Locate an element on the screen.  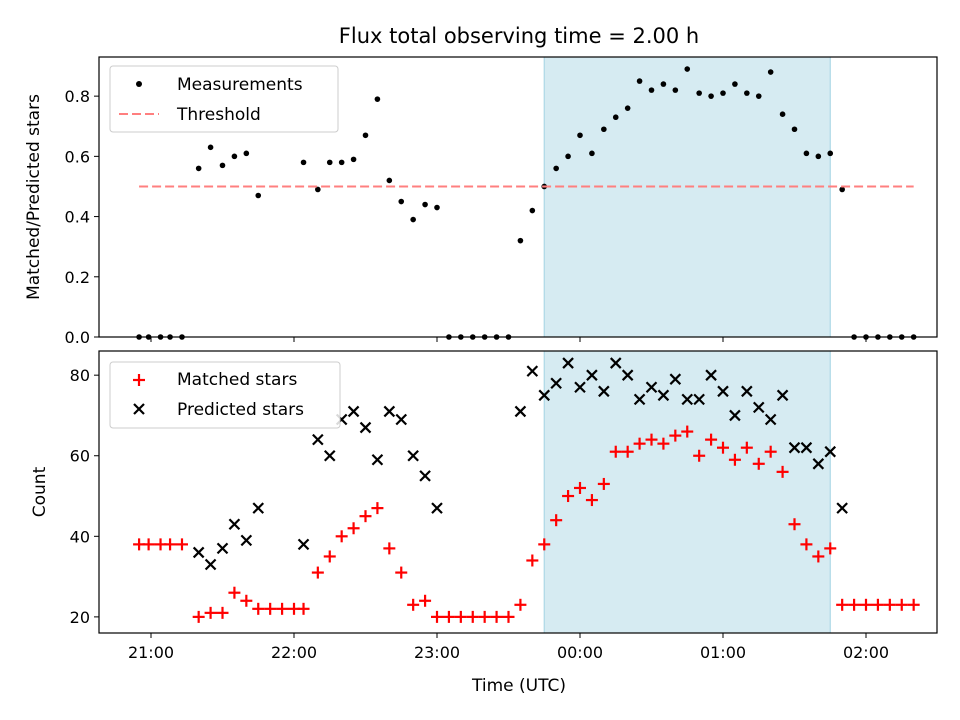
x-tick-label: 22:00 is located at coordinates (294, 652).